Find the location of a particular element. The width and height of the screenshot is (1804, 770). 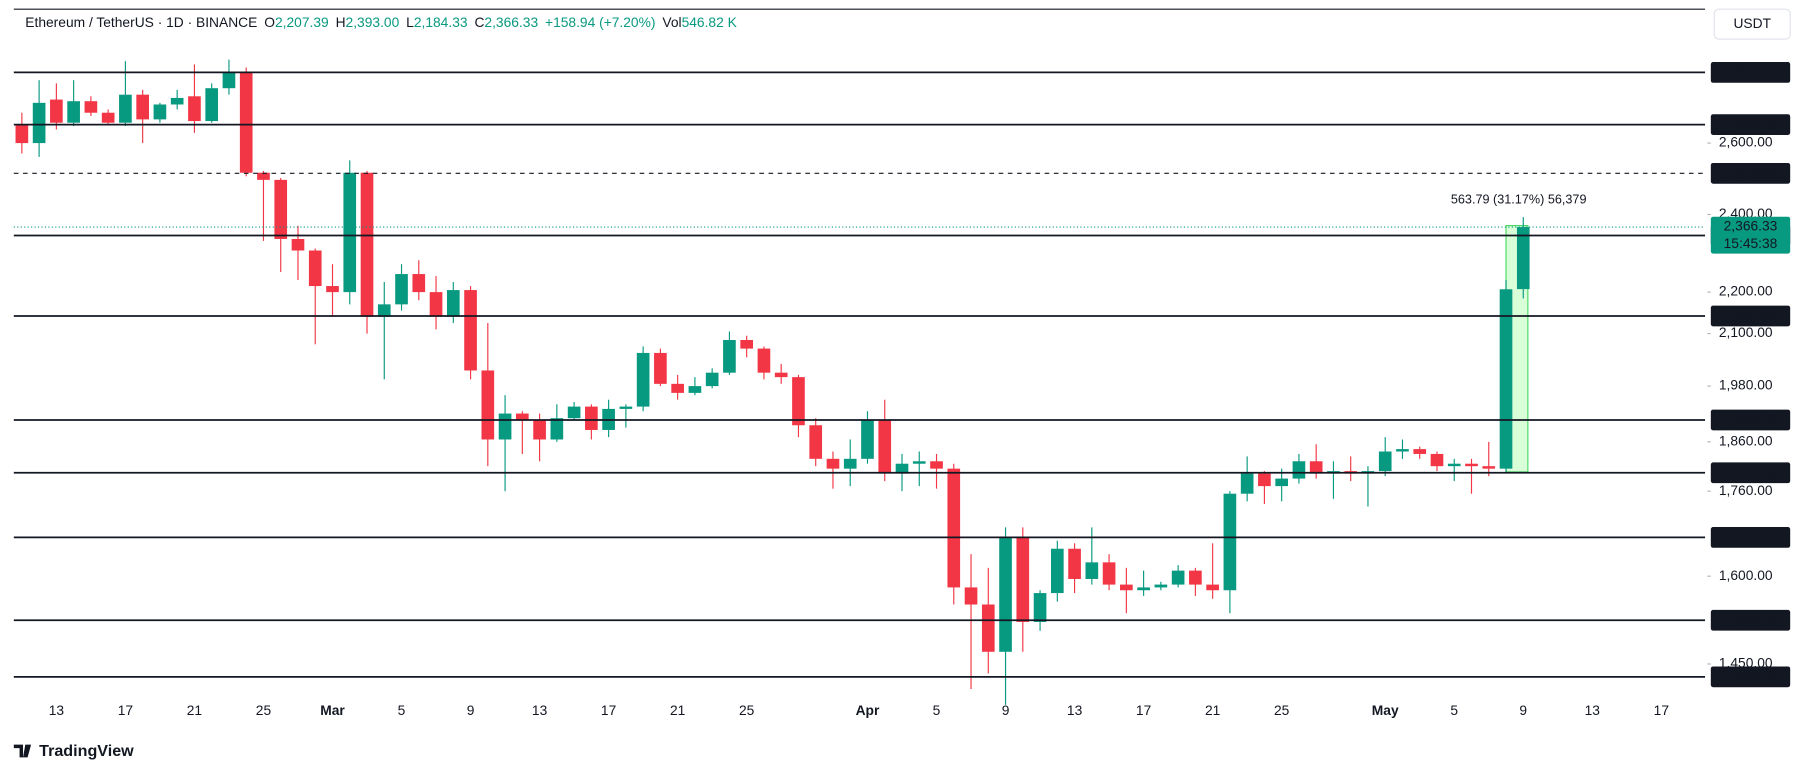

x-tick-label: Apr is located at coordinates (868, 710).